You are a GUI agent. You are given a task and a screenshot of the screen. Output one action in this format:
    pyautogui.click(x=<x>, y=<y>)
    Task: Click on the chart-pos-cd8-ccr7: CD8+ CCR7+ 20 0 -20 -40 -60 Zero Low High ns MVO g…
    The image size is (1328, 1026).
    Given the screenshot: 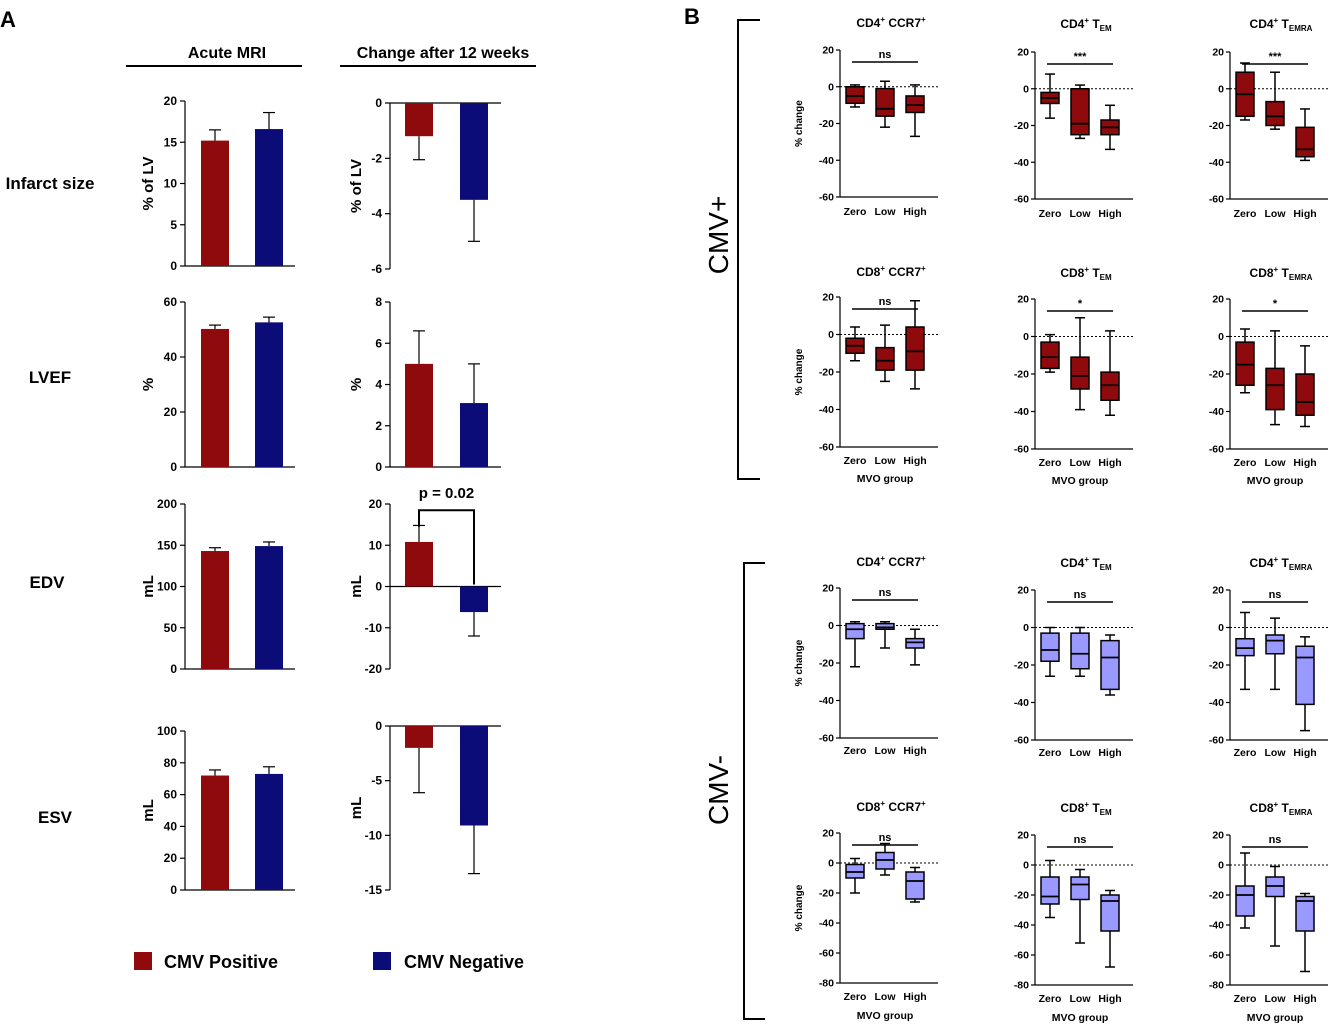 What is the action you would take?
    pyautogui.click(x=866, y=374)
    